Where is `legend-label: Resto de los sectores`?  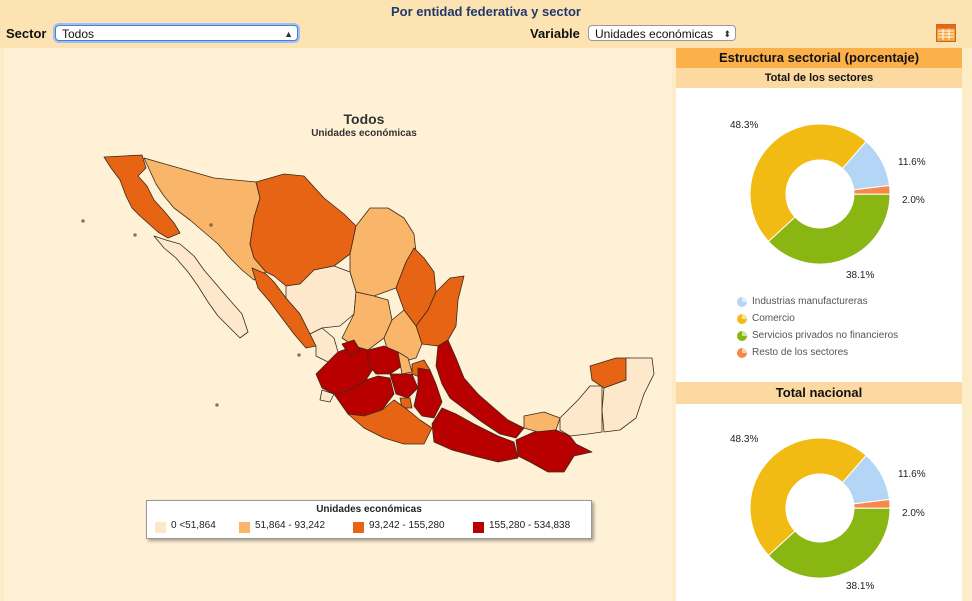 legend-label: Resto de los sectores is located at coordinates (800, 352).